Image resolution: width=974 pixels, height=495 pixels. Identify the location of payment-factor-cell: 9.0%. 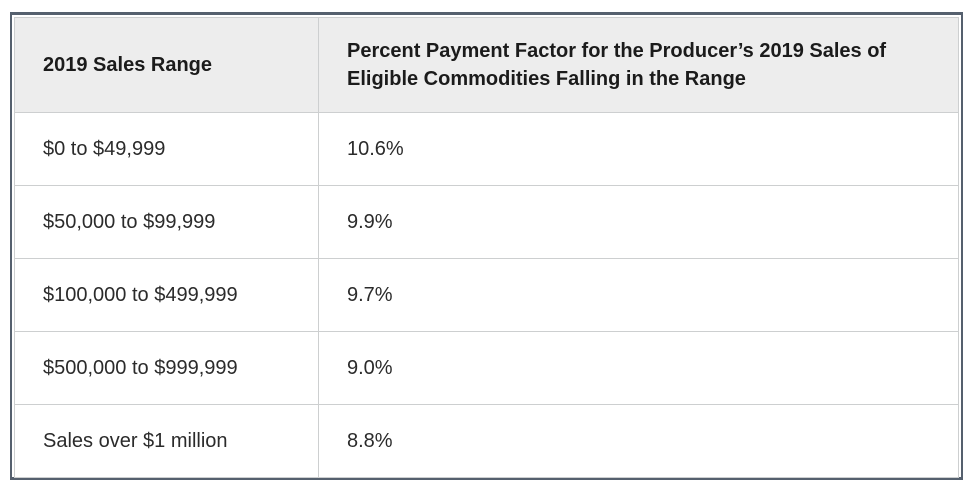
(638, 368).